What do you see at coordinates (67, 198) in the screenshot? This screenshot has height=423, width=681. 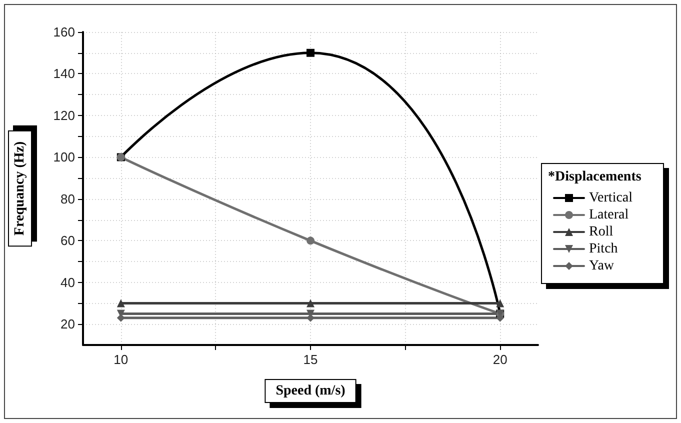 I see `y-tick-label: 80` at bounding box center [67, 198].